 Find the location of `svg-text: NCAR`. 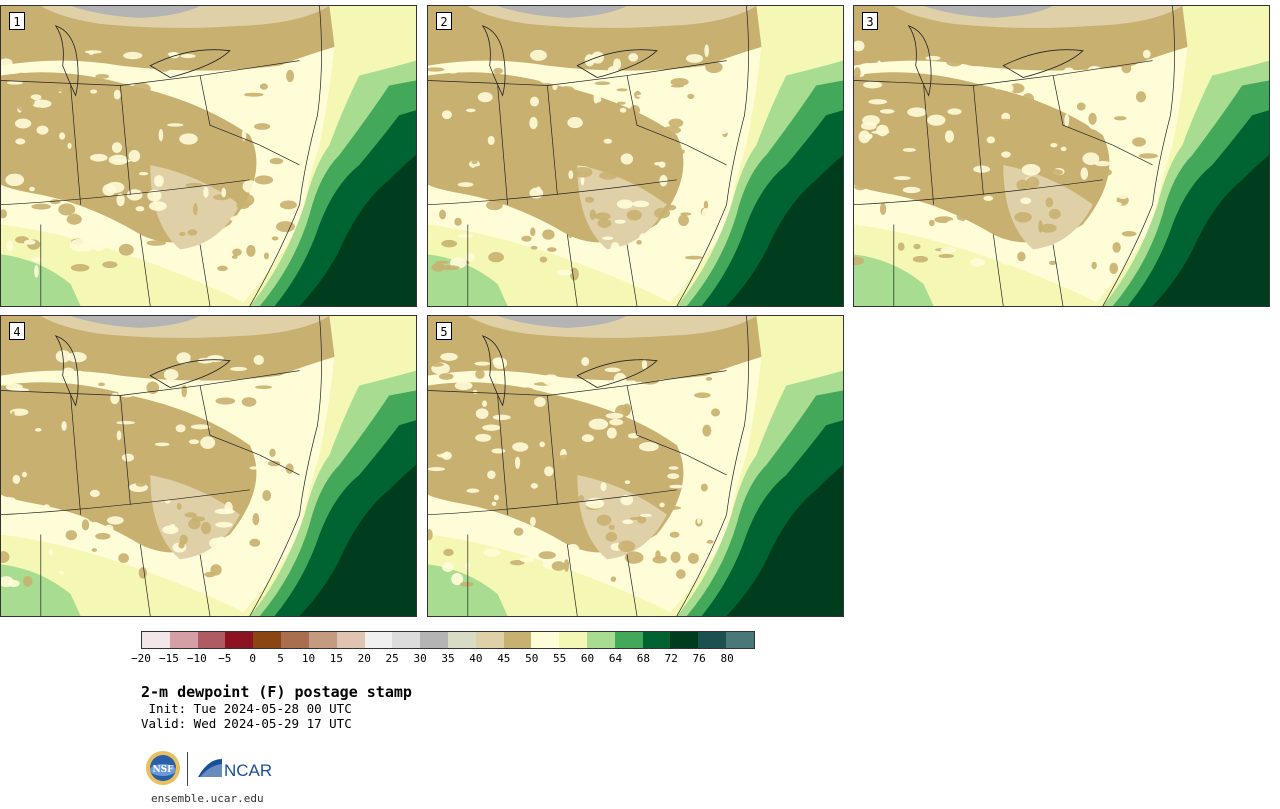

svg-text: NCAR is located at coordinates (248, 770).